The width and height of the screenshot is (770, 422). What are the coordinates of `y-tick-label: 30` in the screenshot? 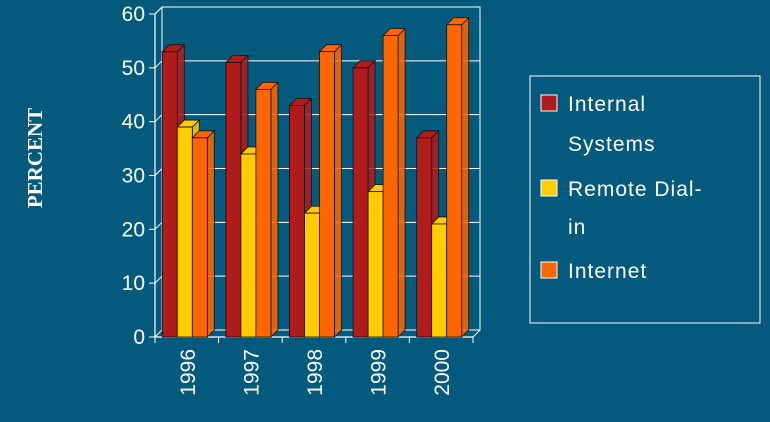 It's located at (133, 176).